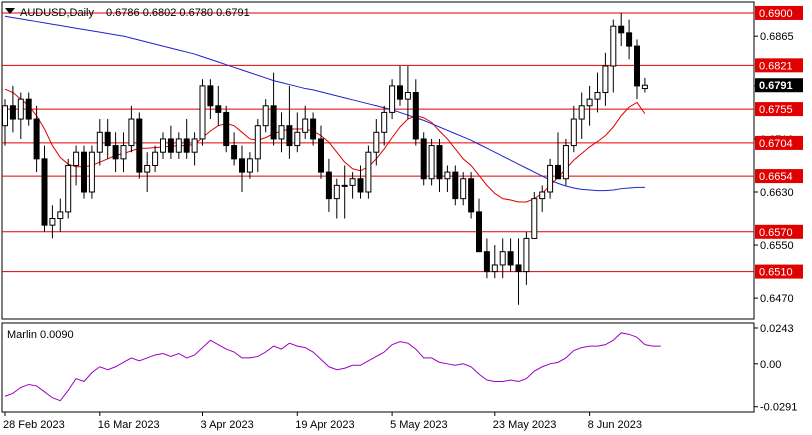 The height and width of the screenshot is (435, 812). Describe the element at coordinates (776, 177) in the screenshot. I see `level-label: 0.6654` at that location.